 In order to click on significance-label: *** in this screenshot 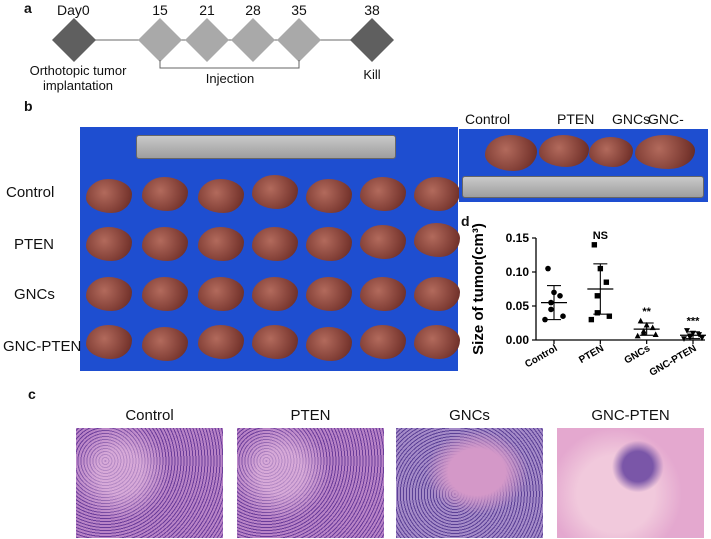, I will do `click(694, 321)`.